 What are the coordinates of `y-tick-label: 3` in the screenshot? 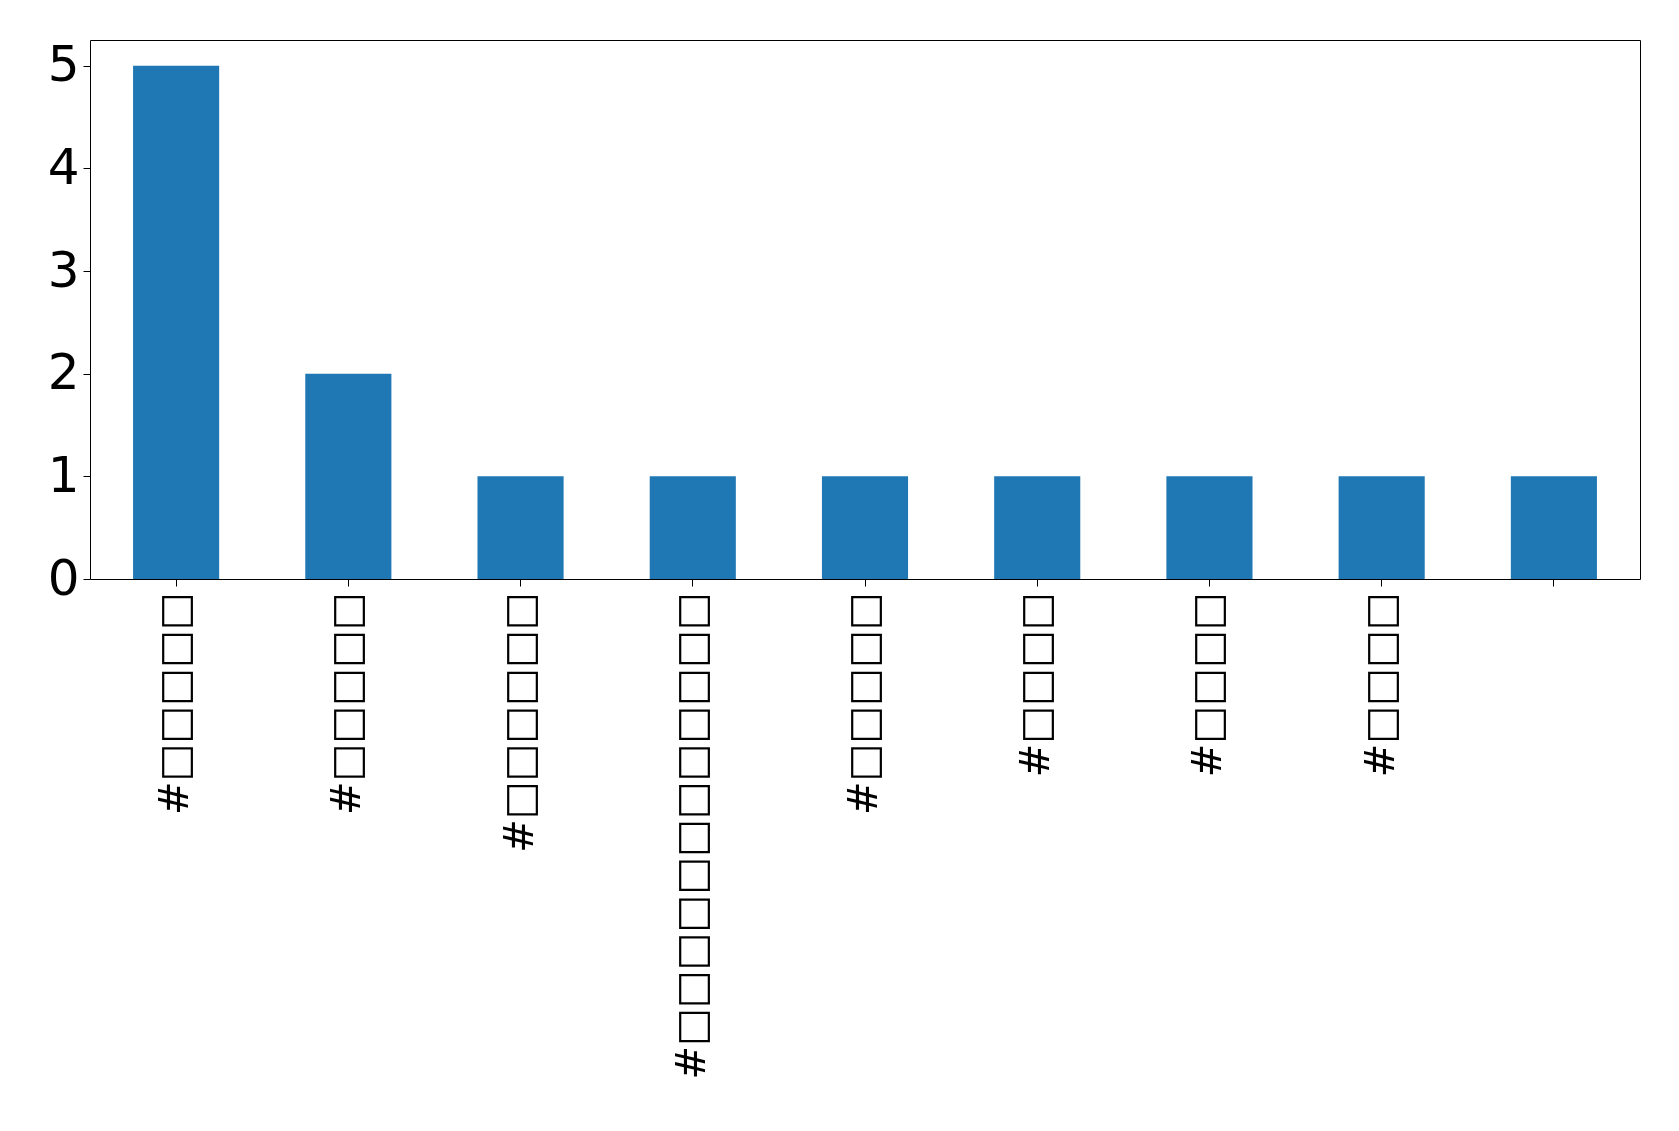 It's located at (63, 269).